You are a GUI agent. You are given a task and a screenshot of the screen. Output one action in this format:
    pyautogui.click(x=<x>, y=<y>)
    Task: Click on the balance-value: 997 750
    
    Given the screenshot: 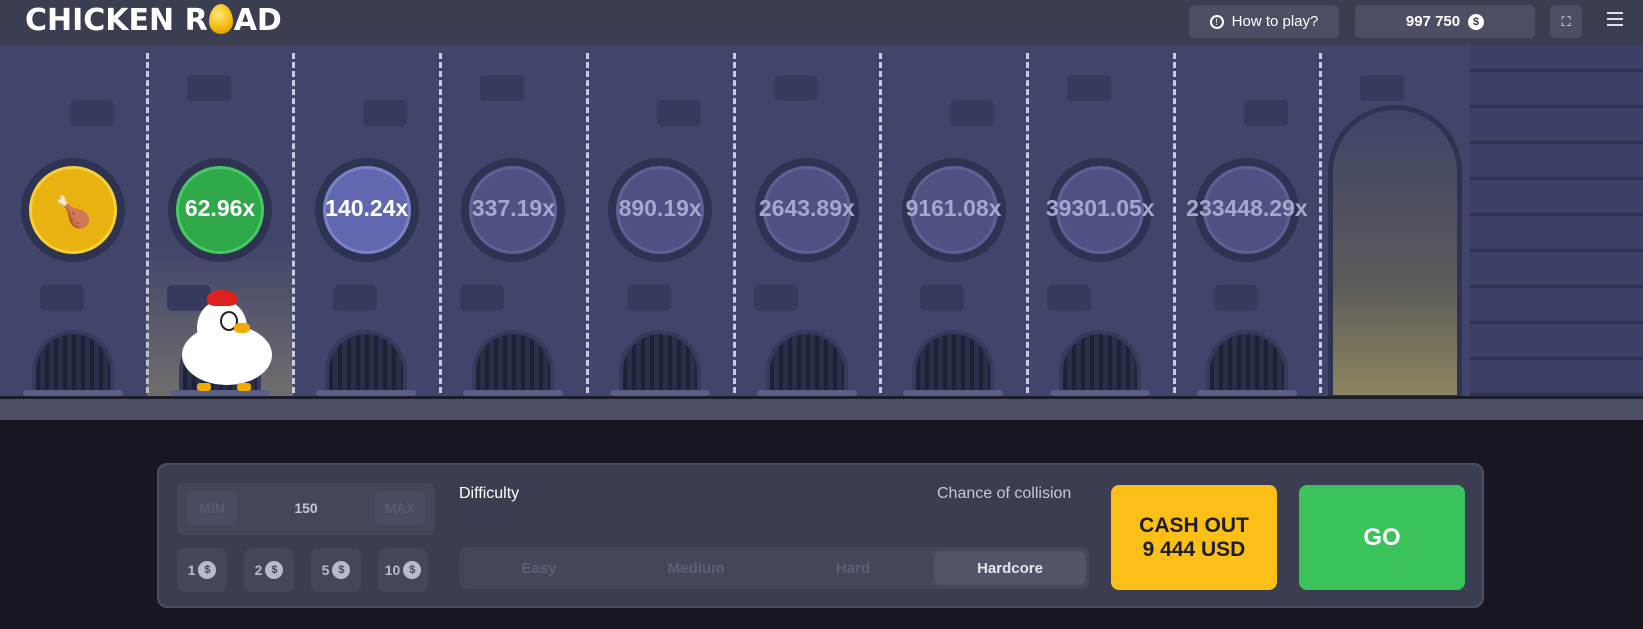 What is the action you would take?
    pyautogui.click(x=1433, y=21)
    